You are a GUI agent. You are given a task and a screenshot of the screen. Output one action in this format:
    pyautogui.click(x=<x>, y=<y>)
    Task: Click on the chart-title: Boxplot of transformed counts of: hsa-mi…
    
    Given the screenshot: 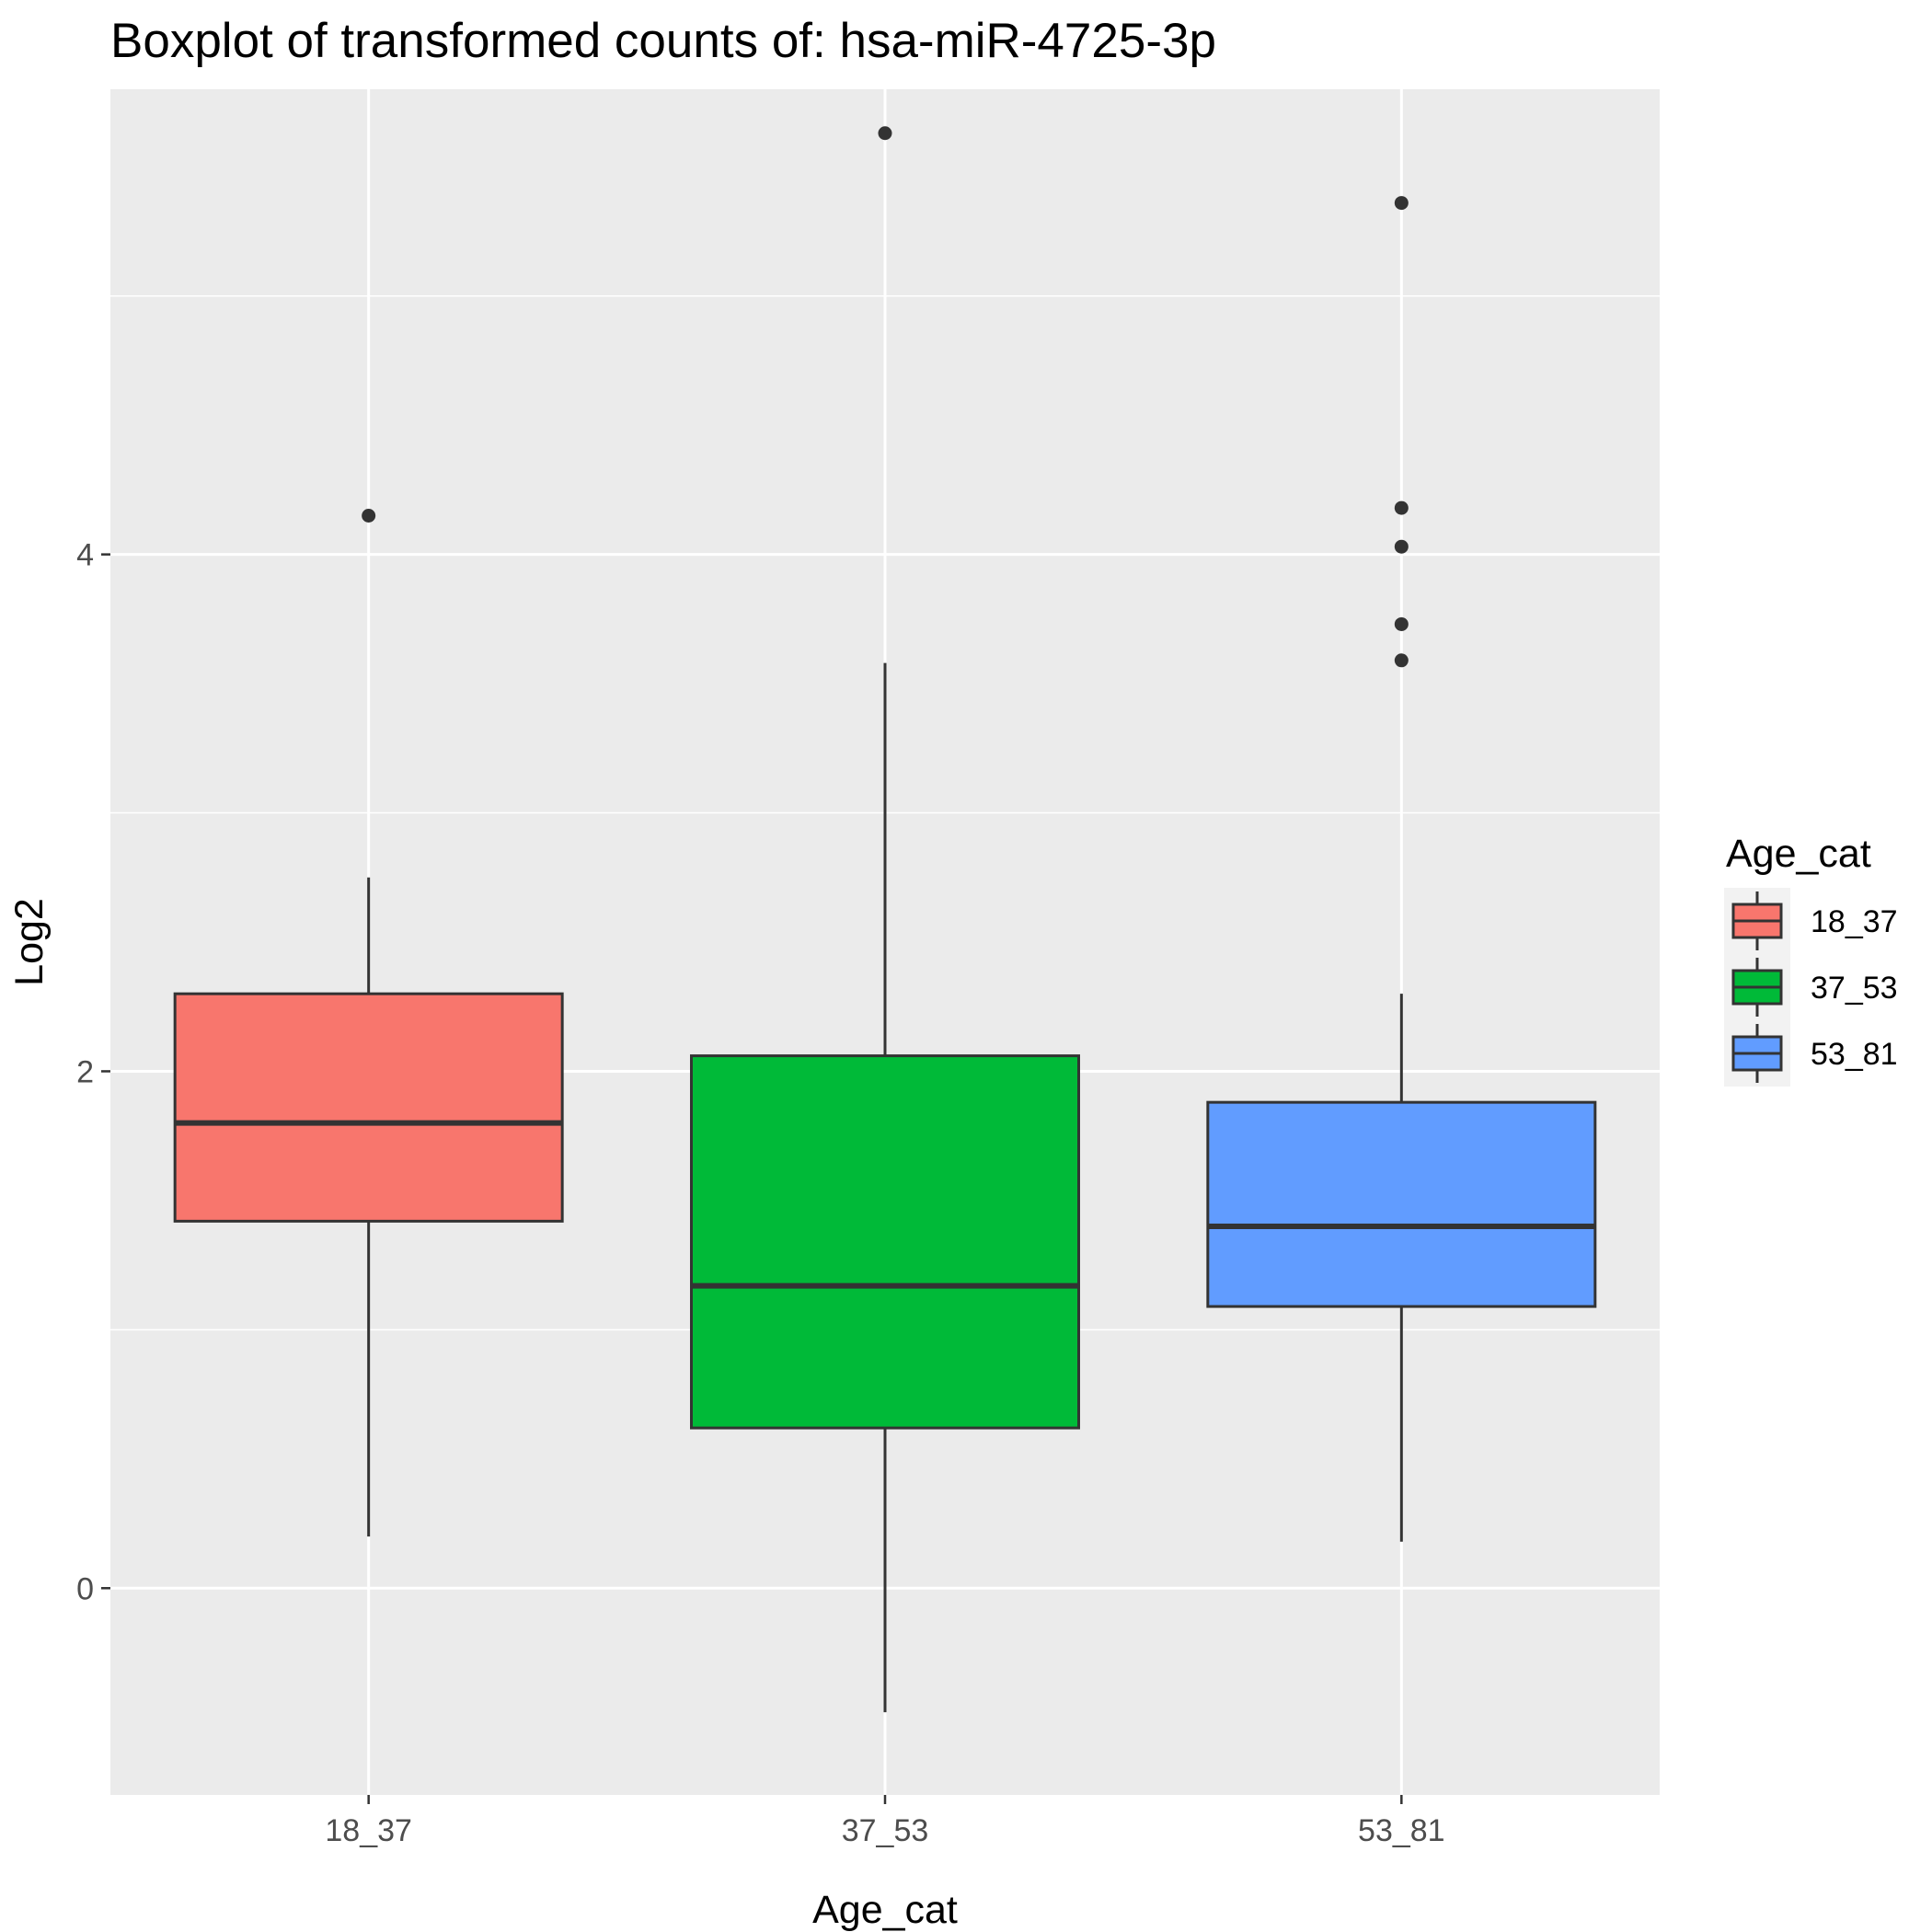 What is the action you would take?
    pyautogui.click(x=663, y=41)
    